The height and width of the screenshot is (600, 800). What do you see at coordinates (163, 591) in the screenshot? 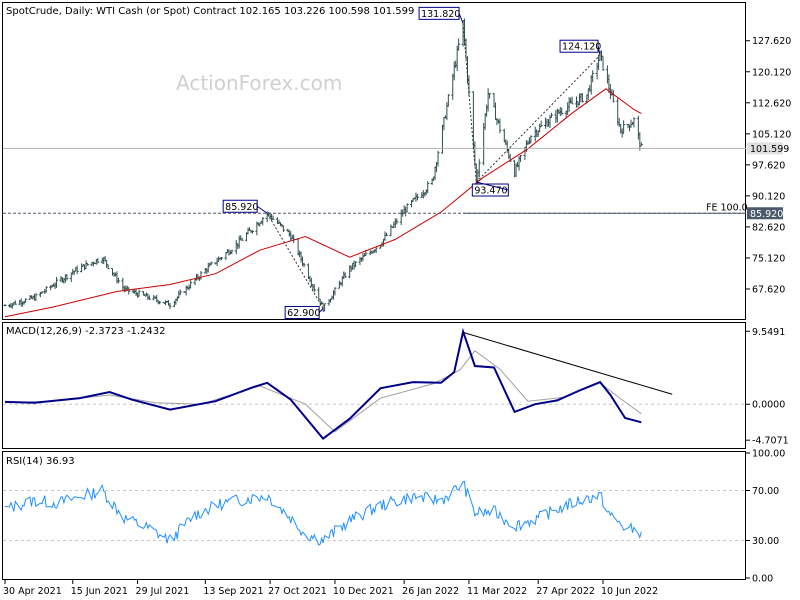
I see `x-tick-label: 29 Jul 2021` at bounding box center [163, 591].